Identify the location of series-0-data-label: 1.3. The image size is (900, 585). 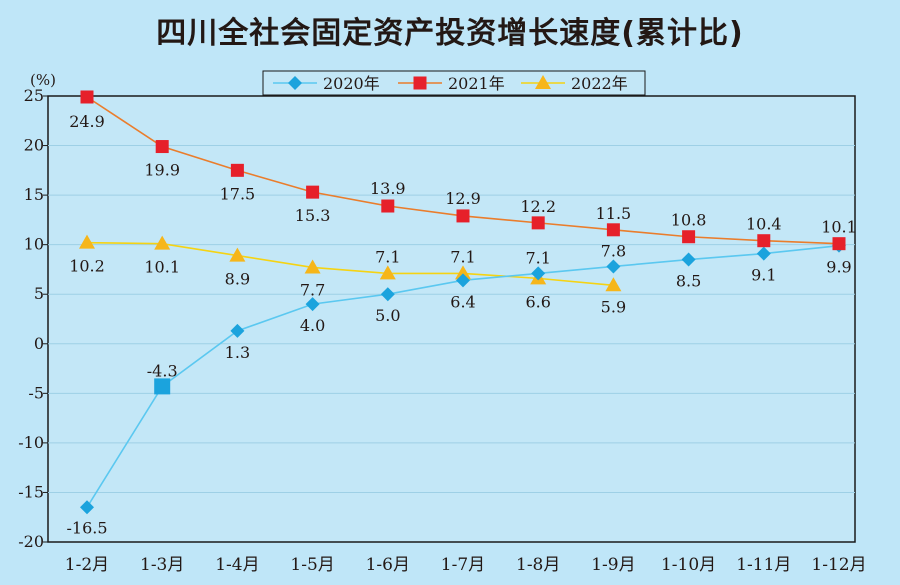
(237, 352).